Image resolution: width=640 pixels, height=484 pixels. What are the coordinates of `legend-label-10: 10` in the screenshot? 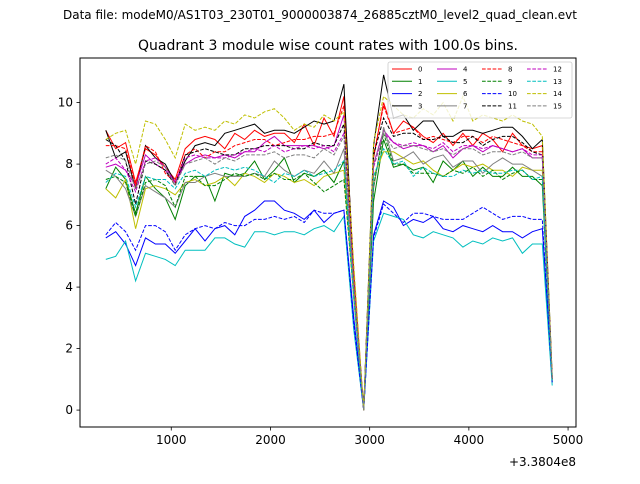 It's located at (512, 94).